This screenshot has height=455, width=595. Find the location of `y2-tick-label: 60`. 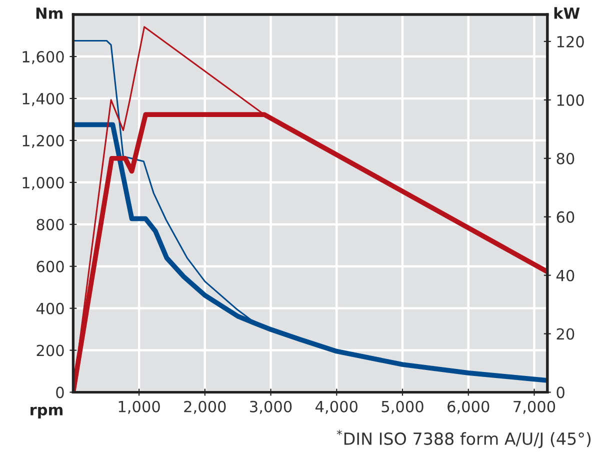

y2-tick-label: 60 is located at coordinates (565, 217).